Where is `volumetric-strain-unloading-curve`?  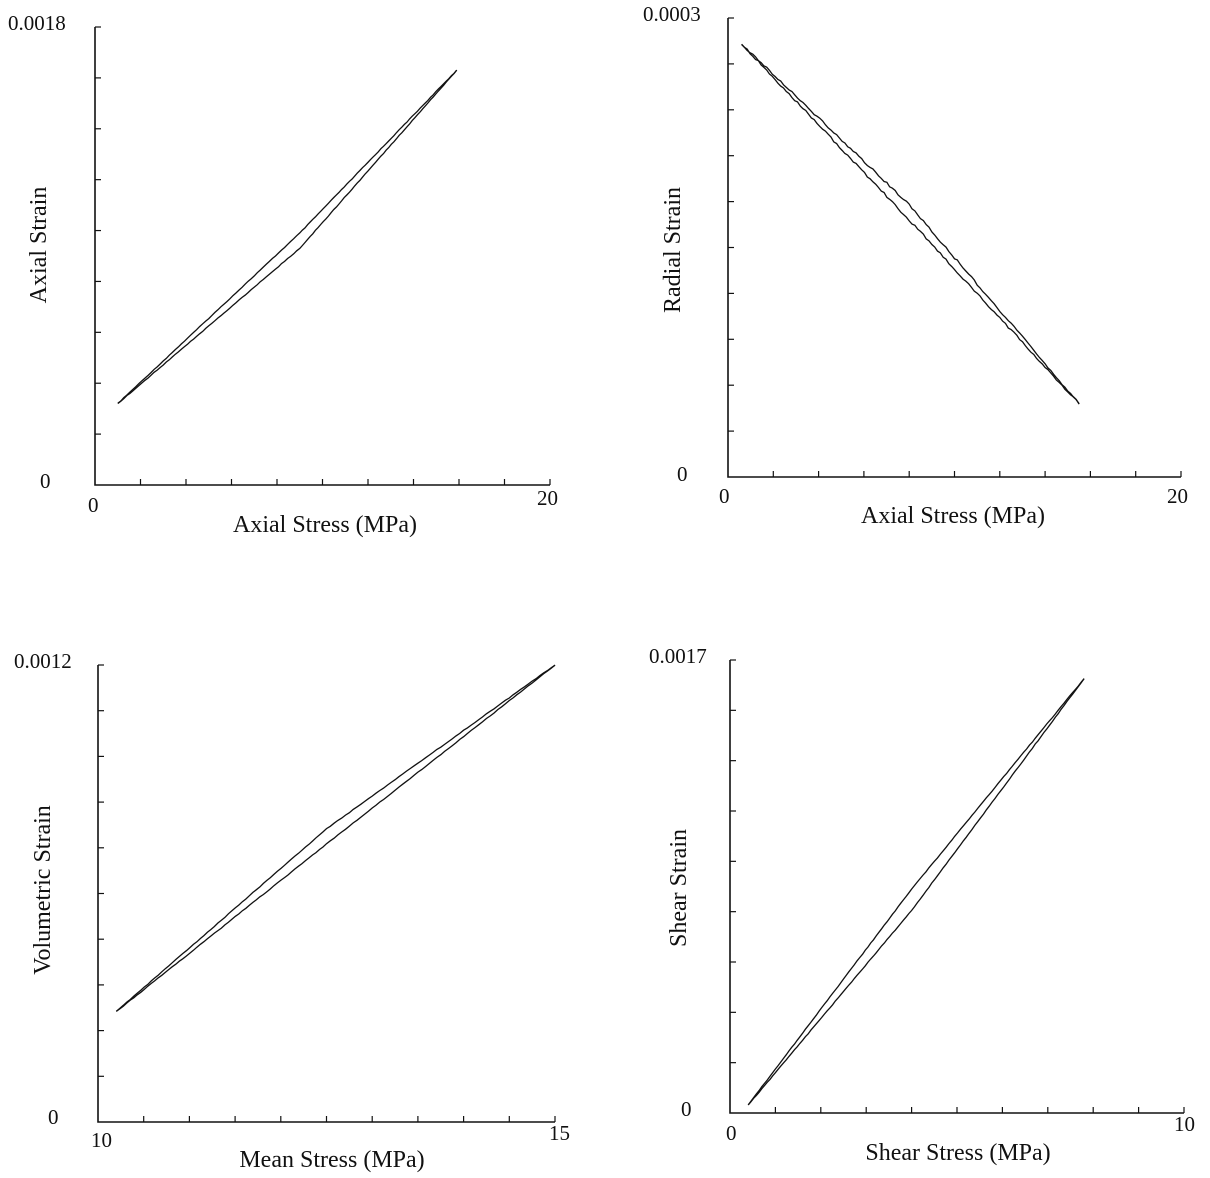 volumetric-strain-unloading-curve is located at coordinates (335, 838).